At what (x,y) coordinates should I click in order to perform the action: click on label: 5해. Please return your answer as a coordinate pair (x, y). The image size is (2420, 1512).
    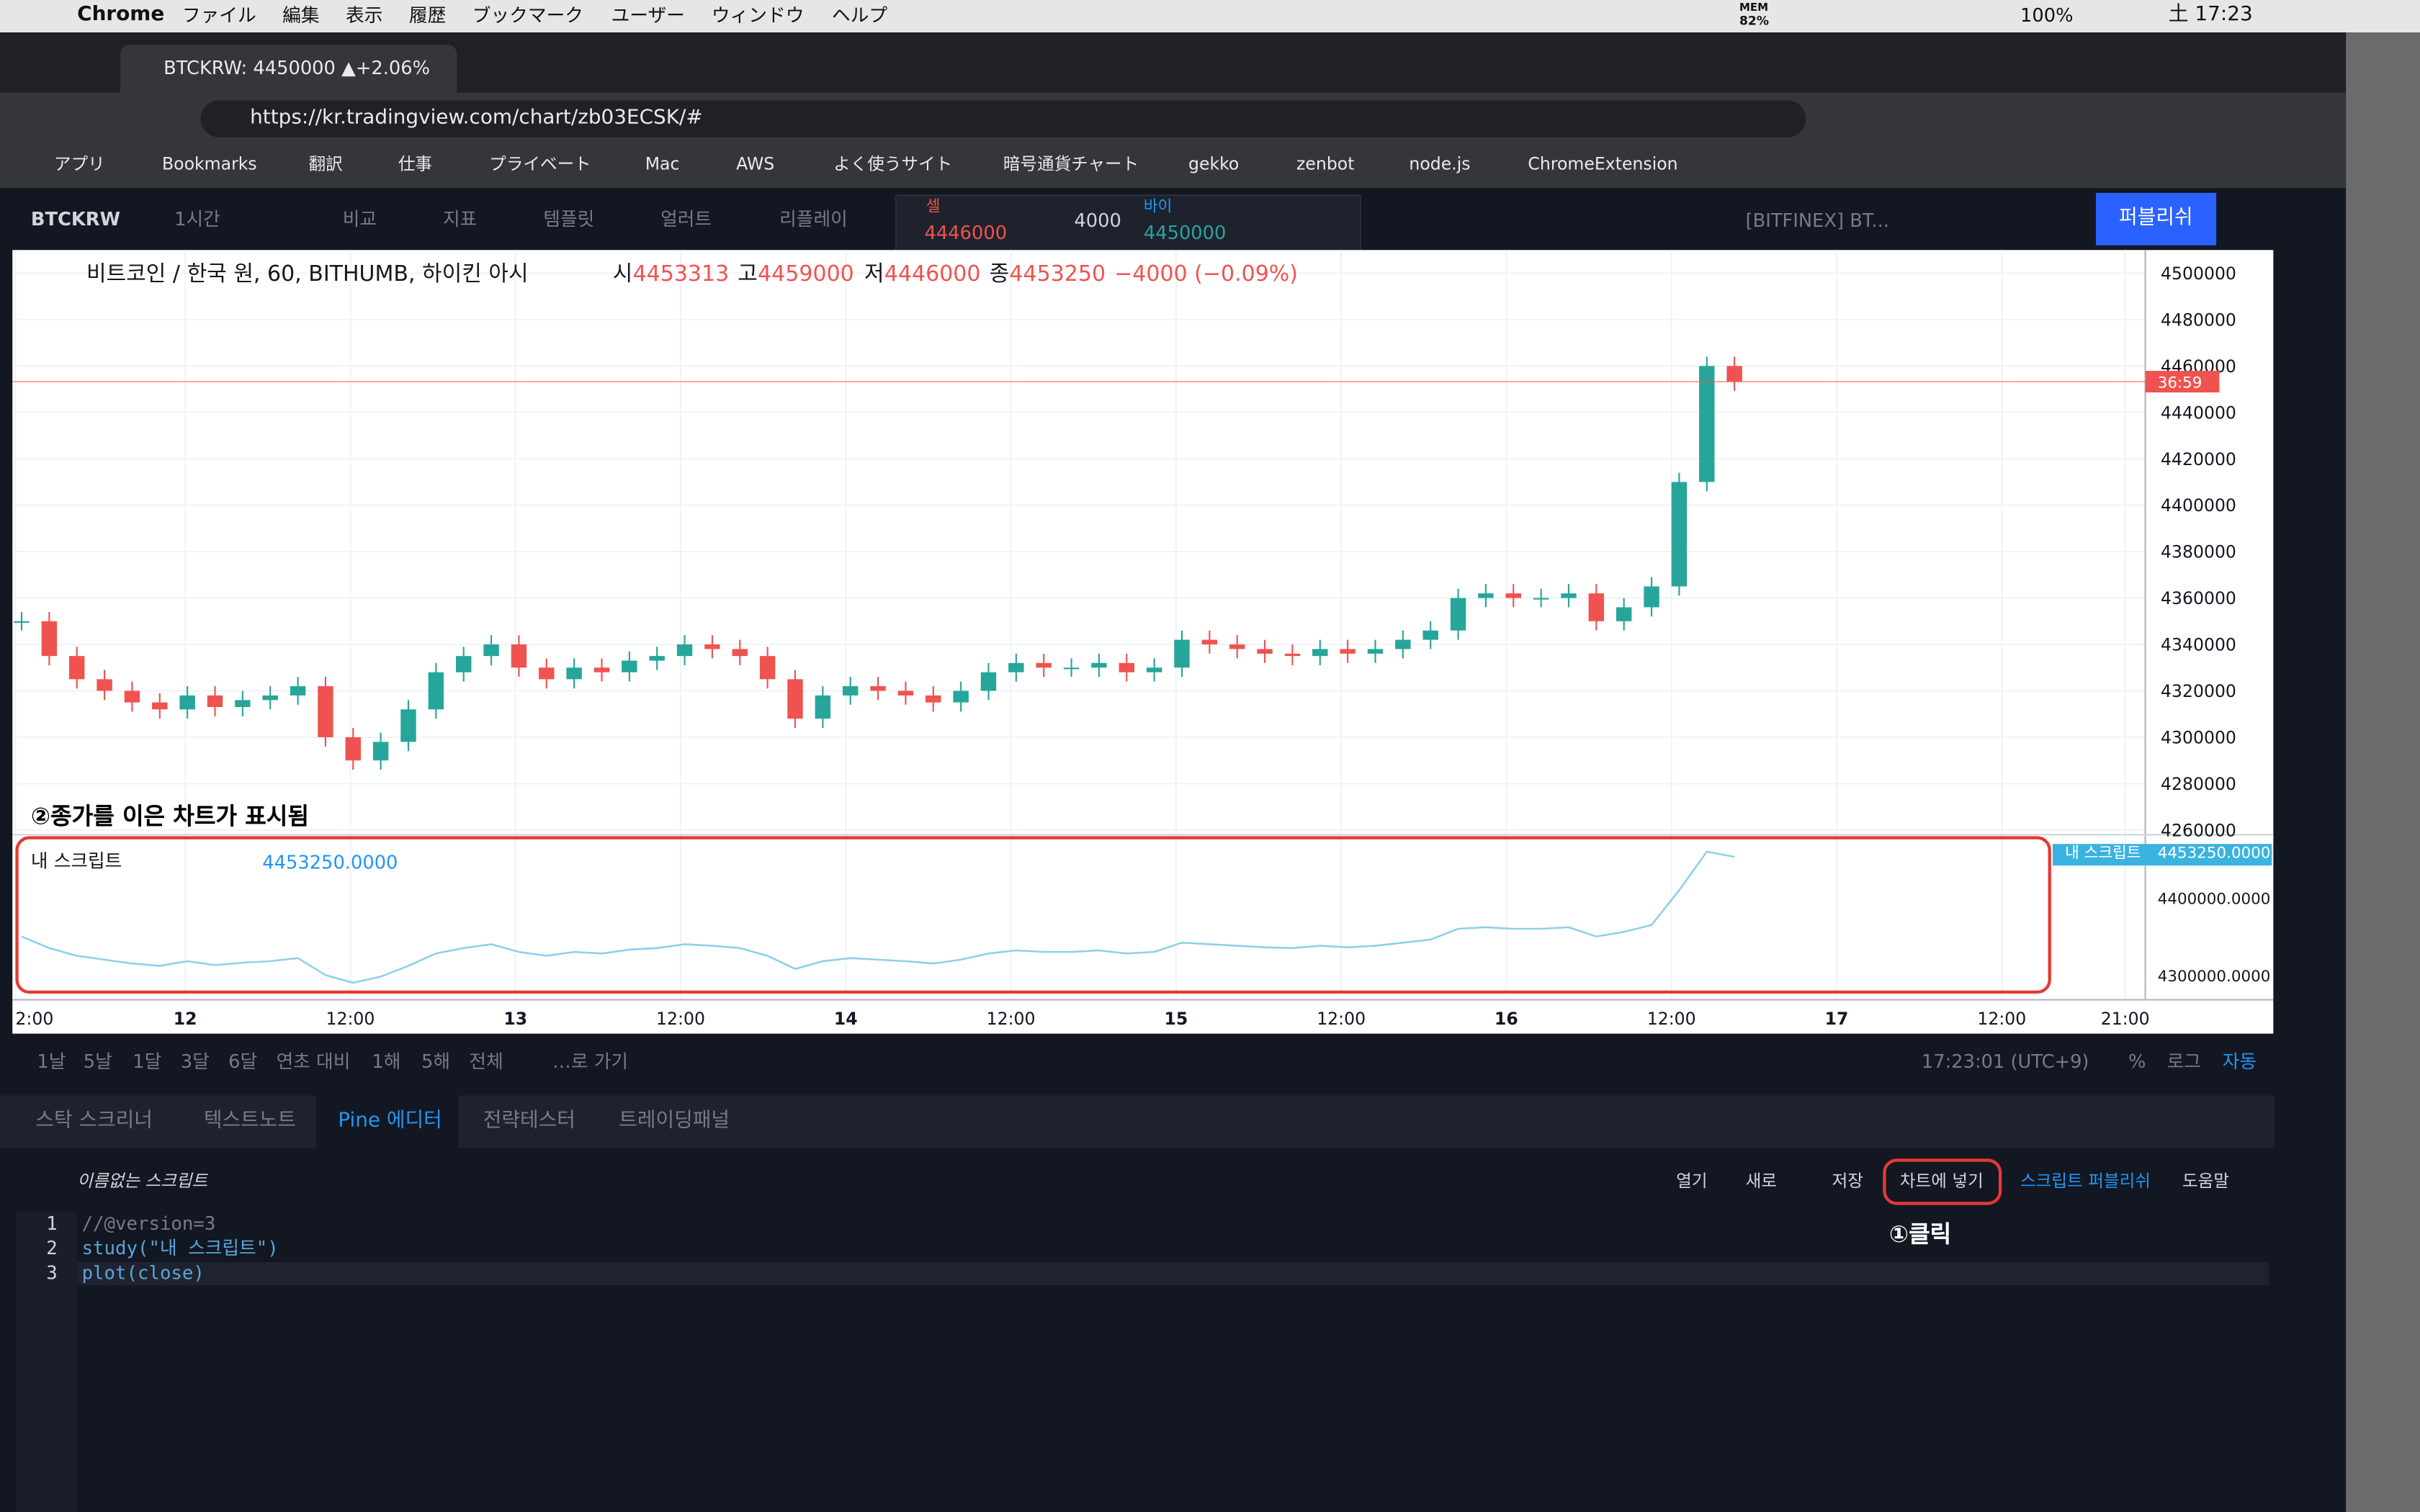
    Looking at the image, I should click on (436, 1061).